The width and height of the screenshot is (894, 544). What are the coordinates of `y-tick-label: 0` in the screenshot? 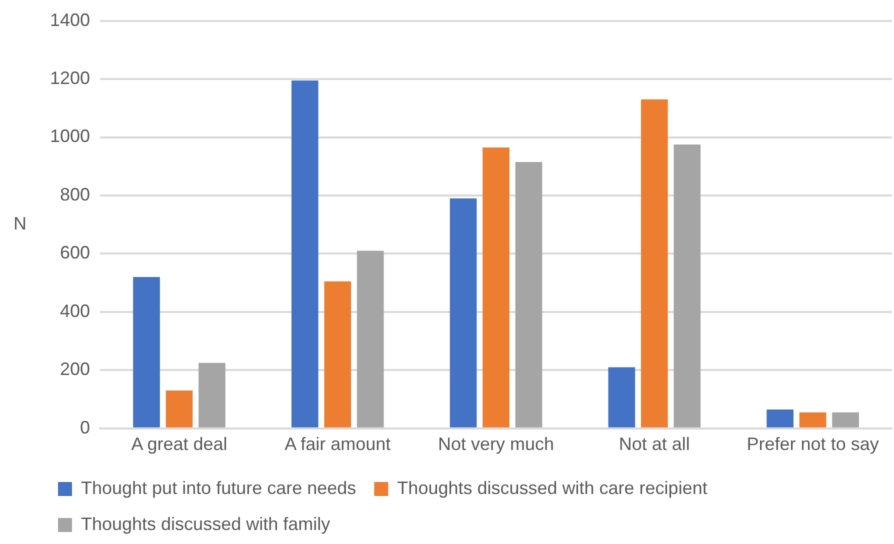 It's located at (85, 427).